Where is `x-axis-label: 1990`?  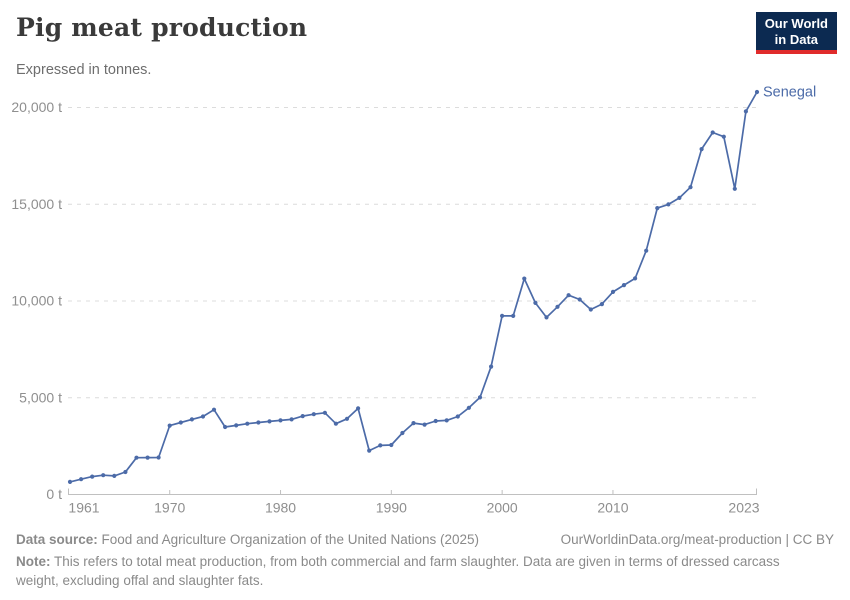 x-axis-label: 1990 is located at coordinates (391, 508).